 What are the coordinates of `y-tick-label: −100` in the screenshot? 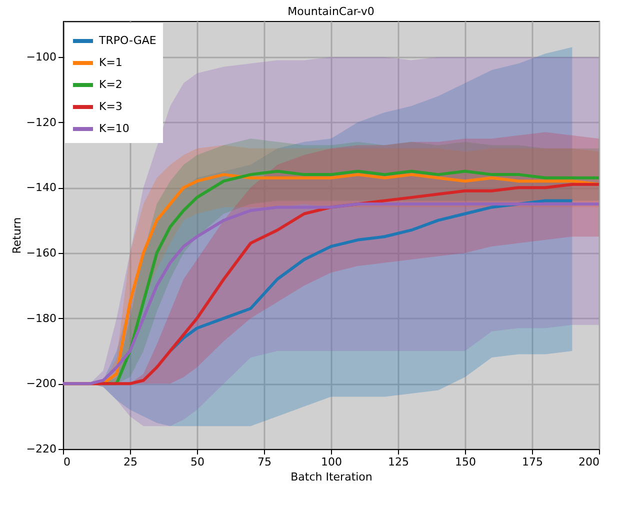 It's located at (41, 57).